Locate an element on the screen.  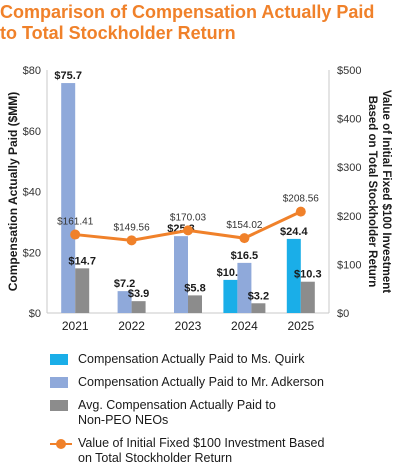
y-tick-label-right: $400 is located at coordinates (349, 120).